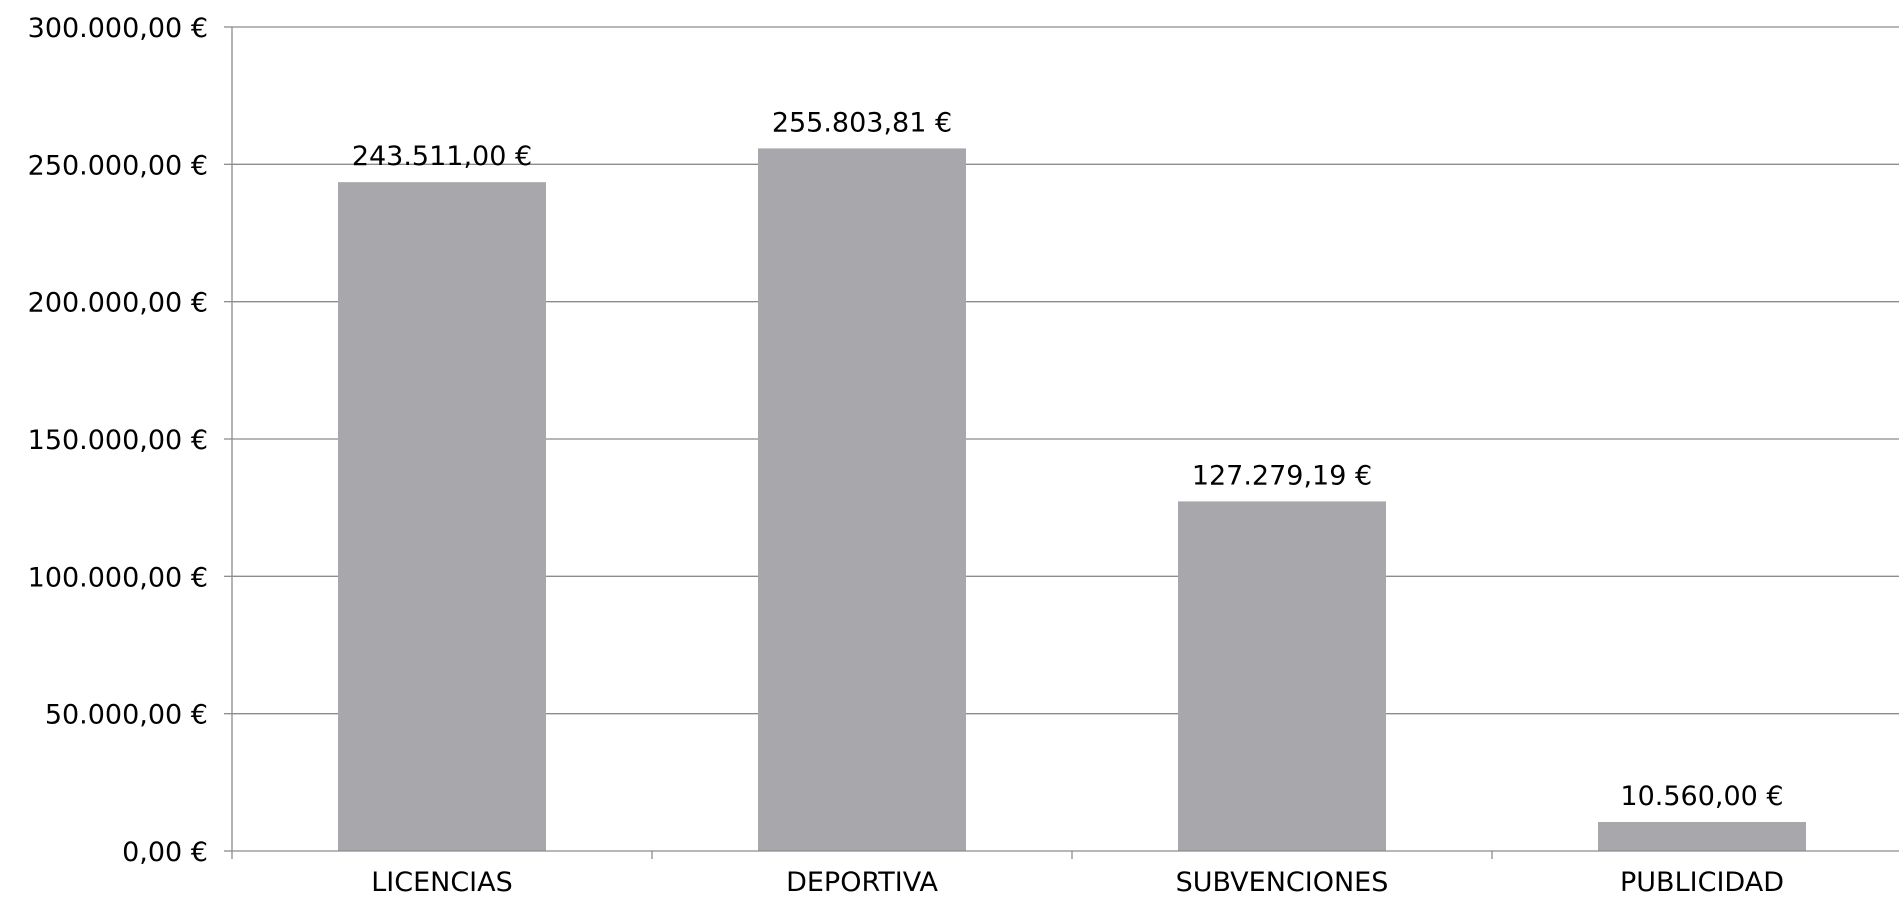 This screenshot has height=903, width=1899. Describe the element at coordinates (165, 852) in the screenshot. I see `y-tick-label: 0,00 €` at that location.